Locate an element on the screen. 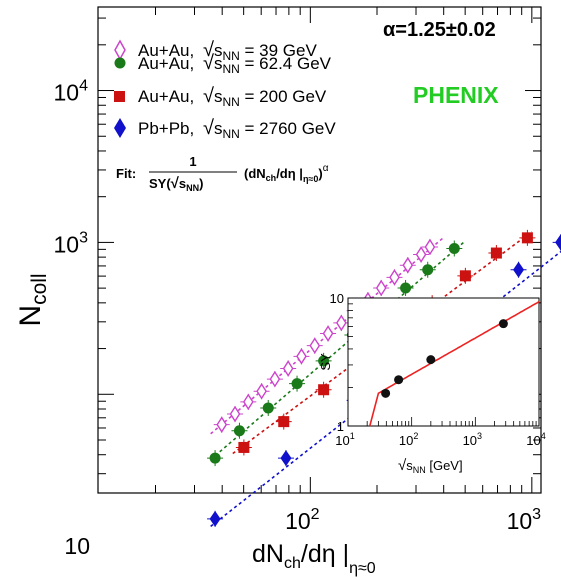 The width and height of the screenshot is (561, 580). y-axis-label-main: N is located at coordinates (30, 316).